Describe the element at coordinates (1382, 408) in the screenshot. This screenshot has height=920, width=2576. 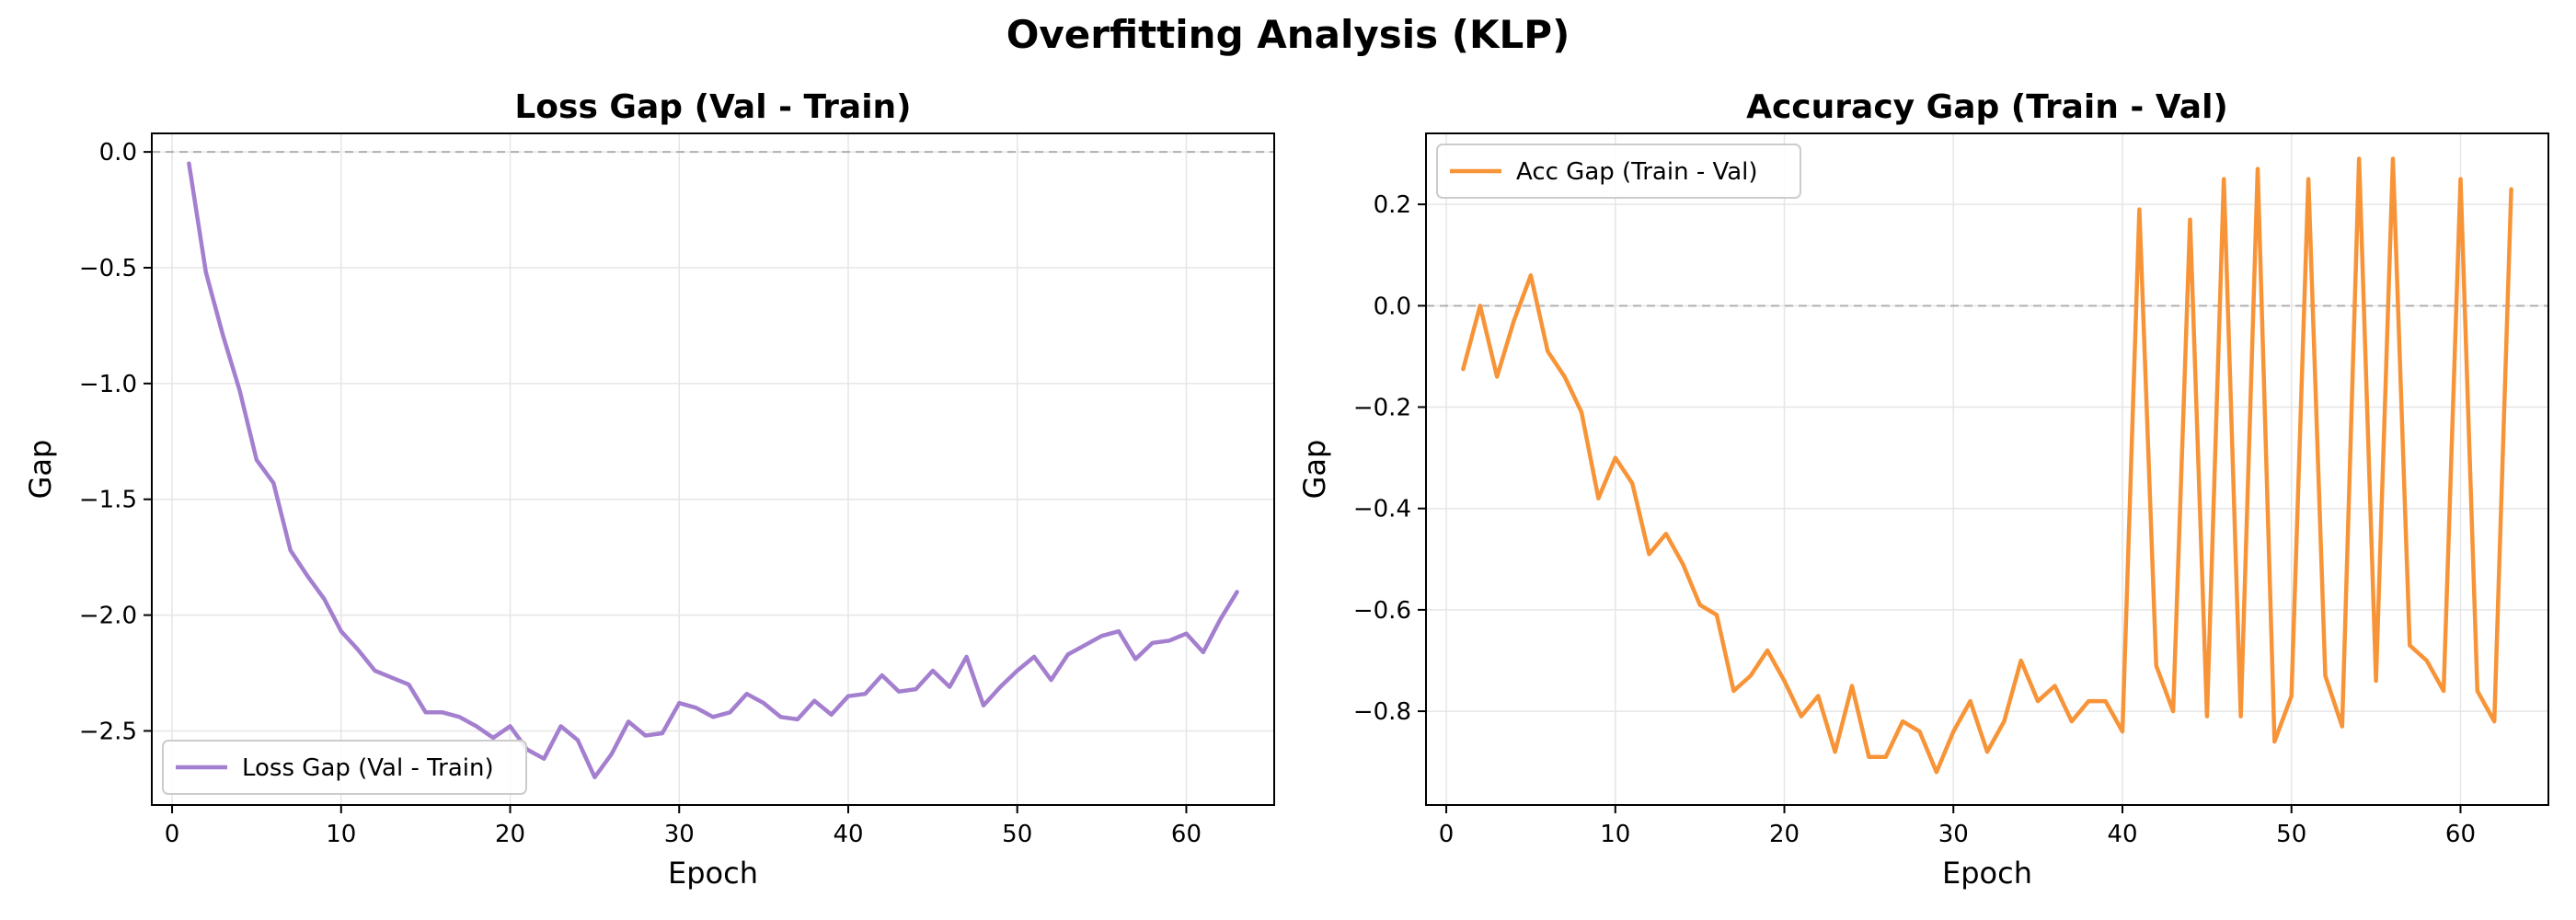
I see `y-tick-label: −0.2` at that location.